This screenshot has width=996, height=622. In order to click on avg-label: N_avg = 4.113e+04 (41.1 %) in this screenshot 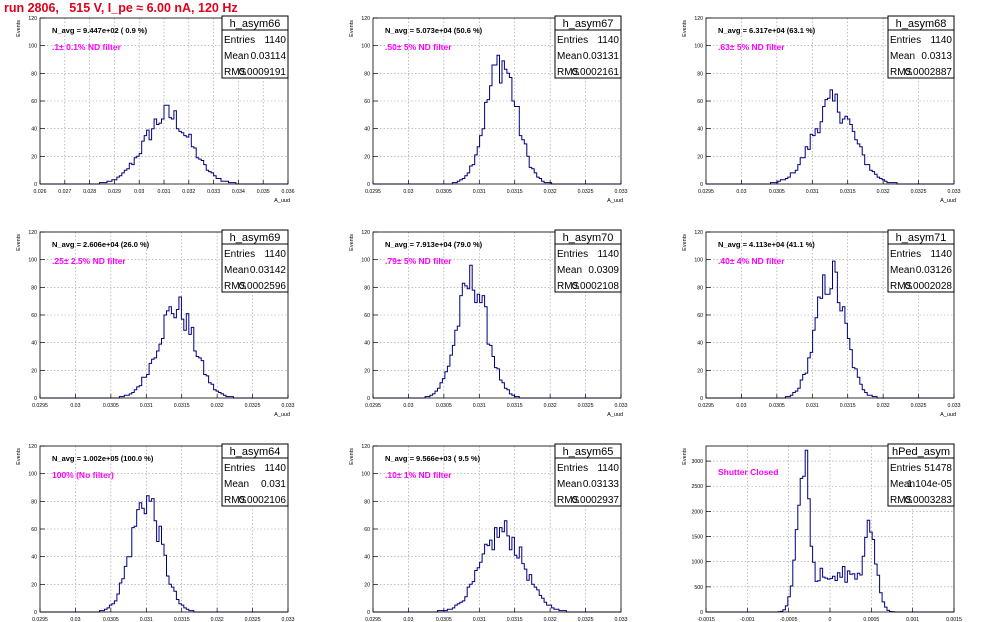, I will do `click(766, 244)`.